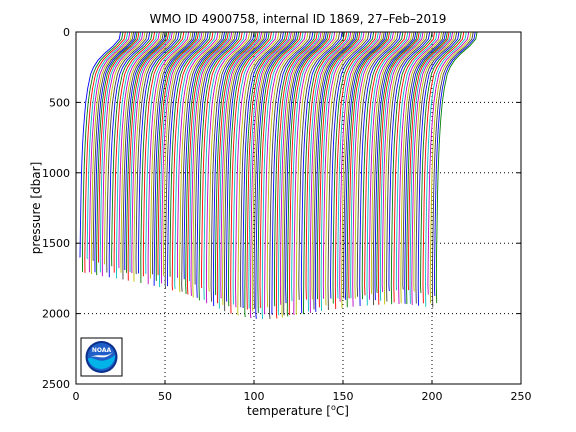 The height and width of the screenshot is (432, 576). I want to click on y-tick-label: 0, so click(66, 32).